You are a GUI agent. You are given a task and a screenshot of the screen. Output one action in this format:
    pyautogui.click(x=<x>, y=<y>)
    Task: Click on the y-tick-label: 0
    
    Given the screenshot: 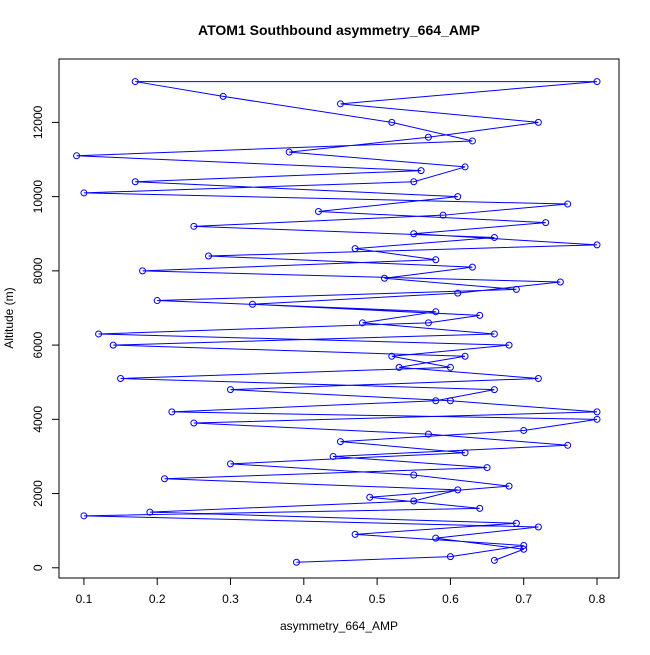 What is the action you would take?
    pyautogui.click(x=38, y=567)
    